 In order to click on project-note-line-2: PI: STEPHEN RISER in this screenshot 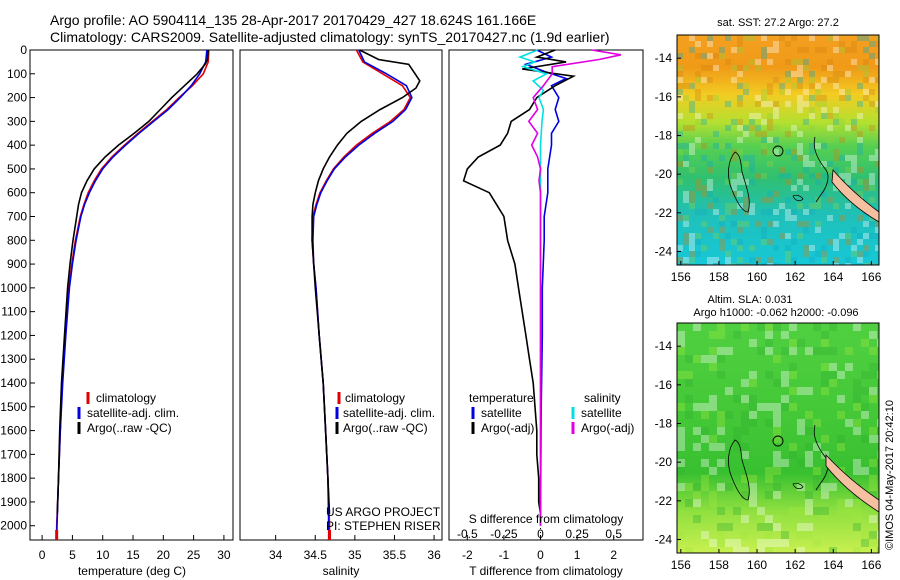, I will do `click(383, 526)`.